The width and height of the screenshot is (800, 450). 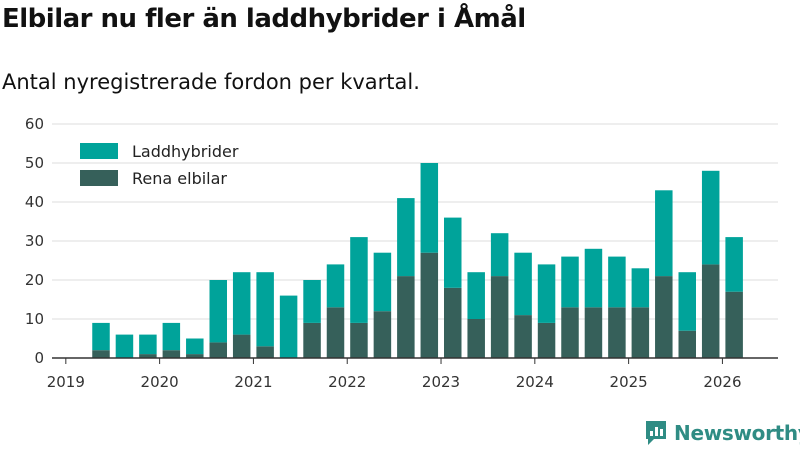 I want to click on y-tick-label: 50, so click(x=34, y=163).